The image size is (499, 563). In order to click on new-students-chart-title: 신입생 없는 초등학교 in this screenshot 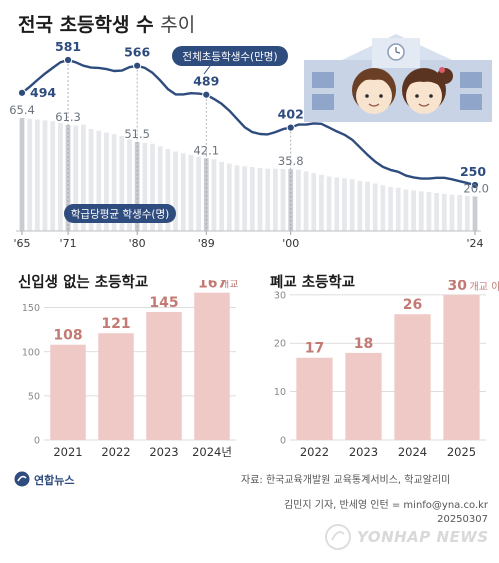, I will do `click(83, 283)`.